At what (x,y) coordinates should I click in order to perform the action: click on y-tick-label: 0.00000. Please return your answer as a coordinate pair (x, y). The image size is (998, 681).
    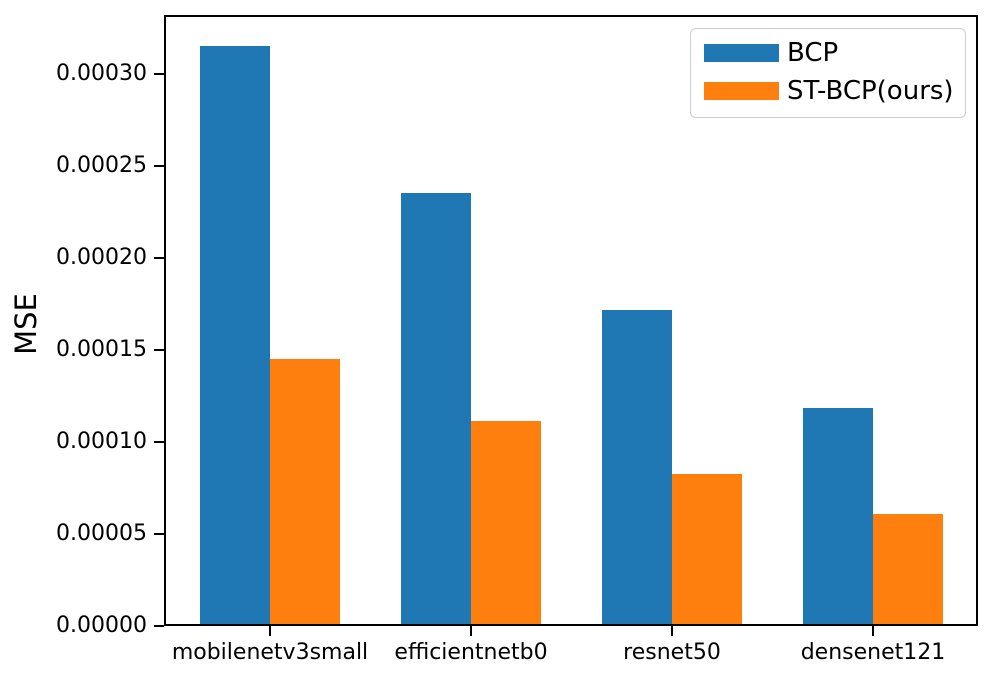
    Looking at the image, I should click on (101, 625).